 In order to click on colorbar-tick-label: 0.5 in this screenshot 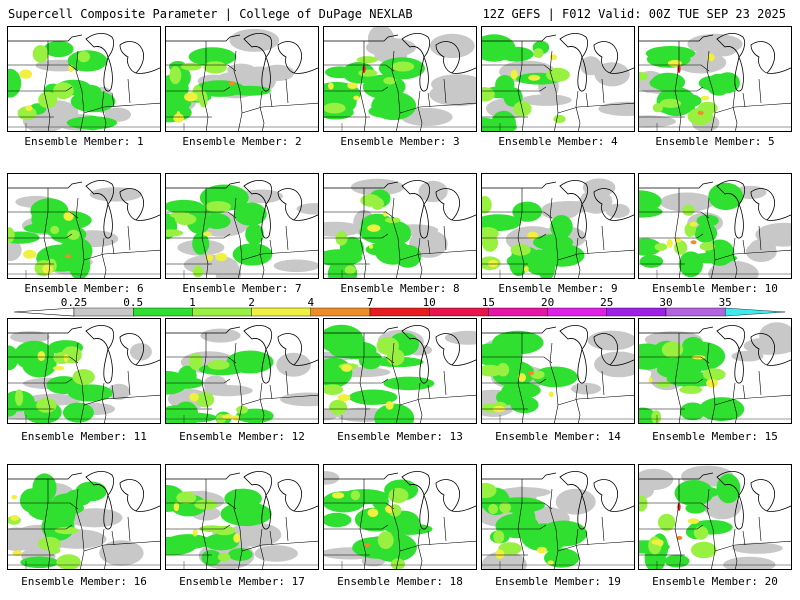, I will do `click(133, 302)`.